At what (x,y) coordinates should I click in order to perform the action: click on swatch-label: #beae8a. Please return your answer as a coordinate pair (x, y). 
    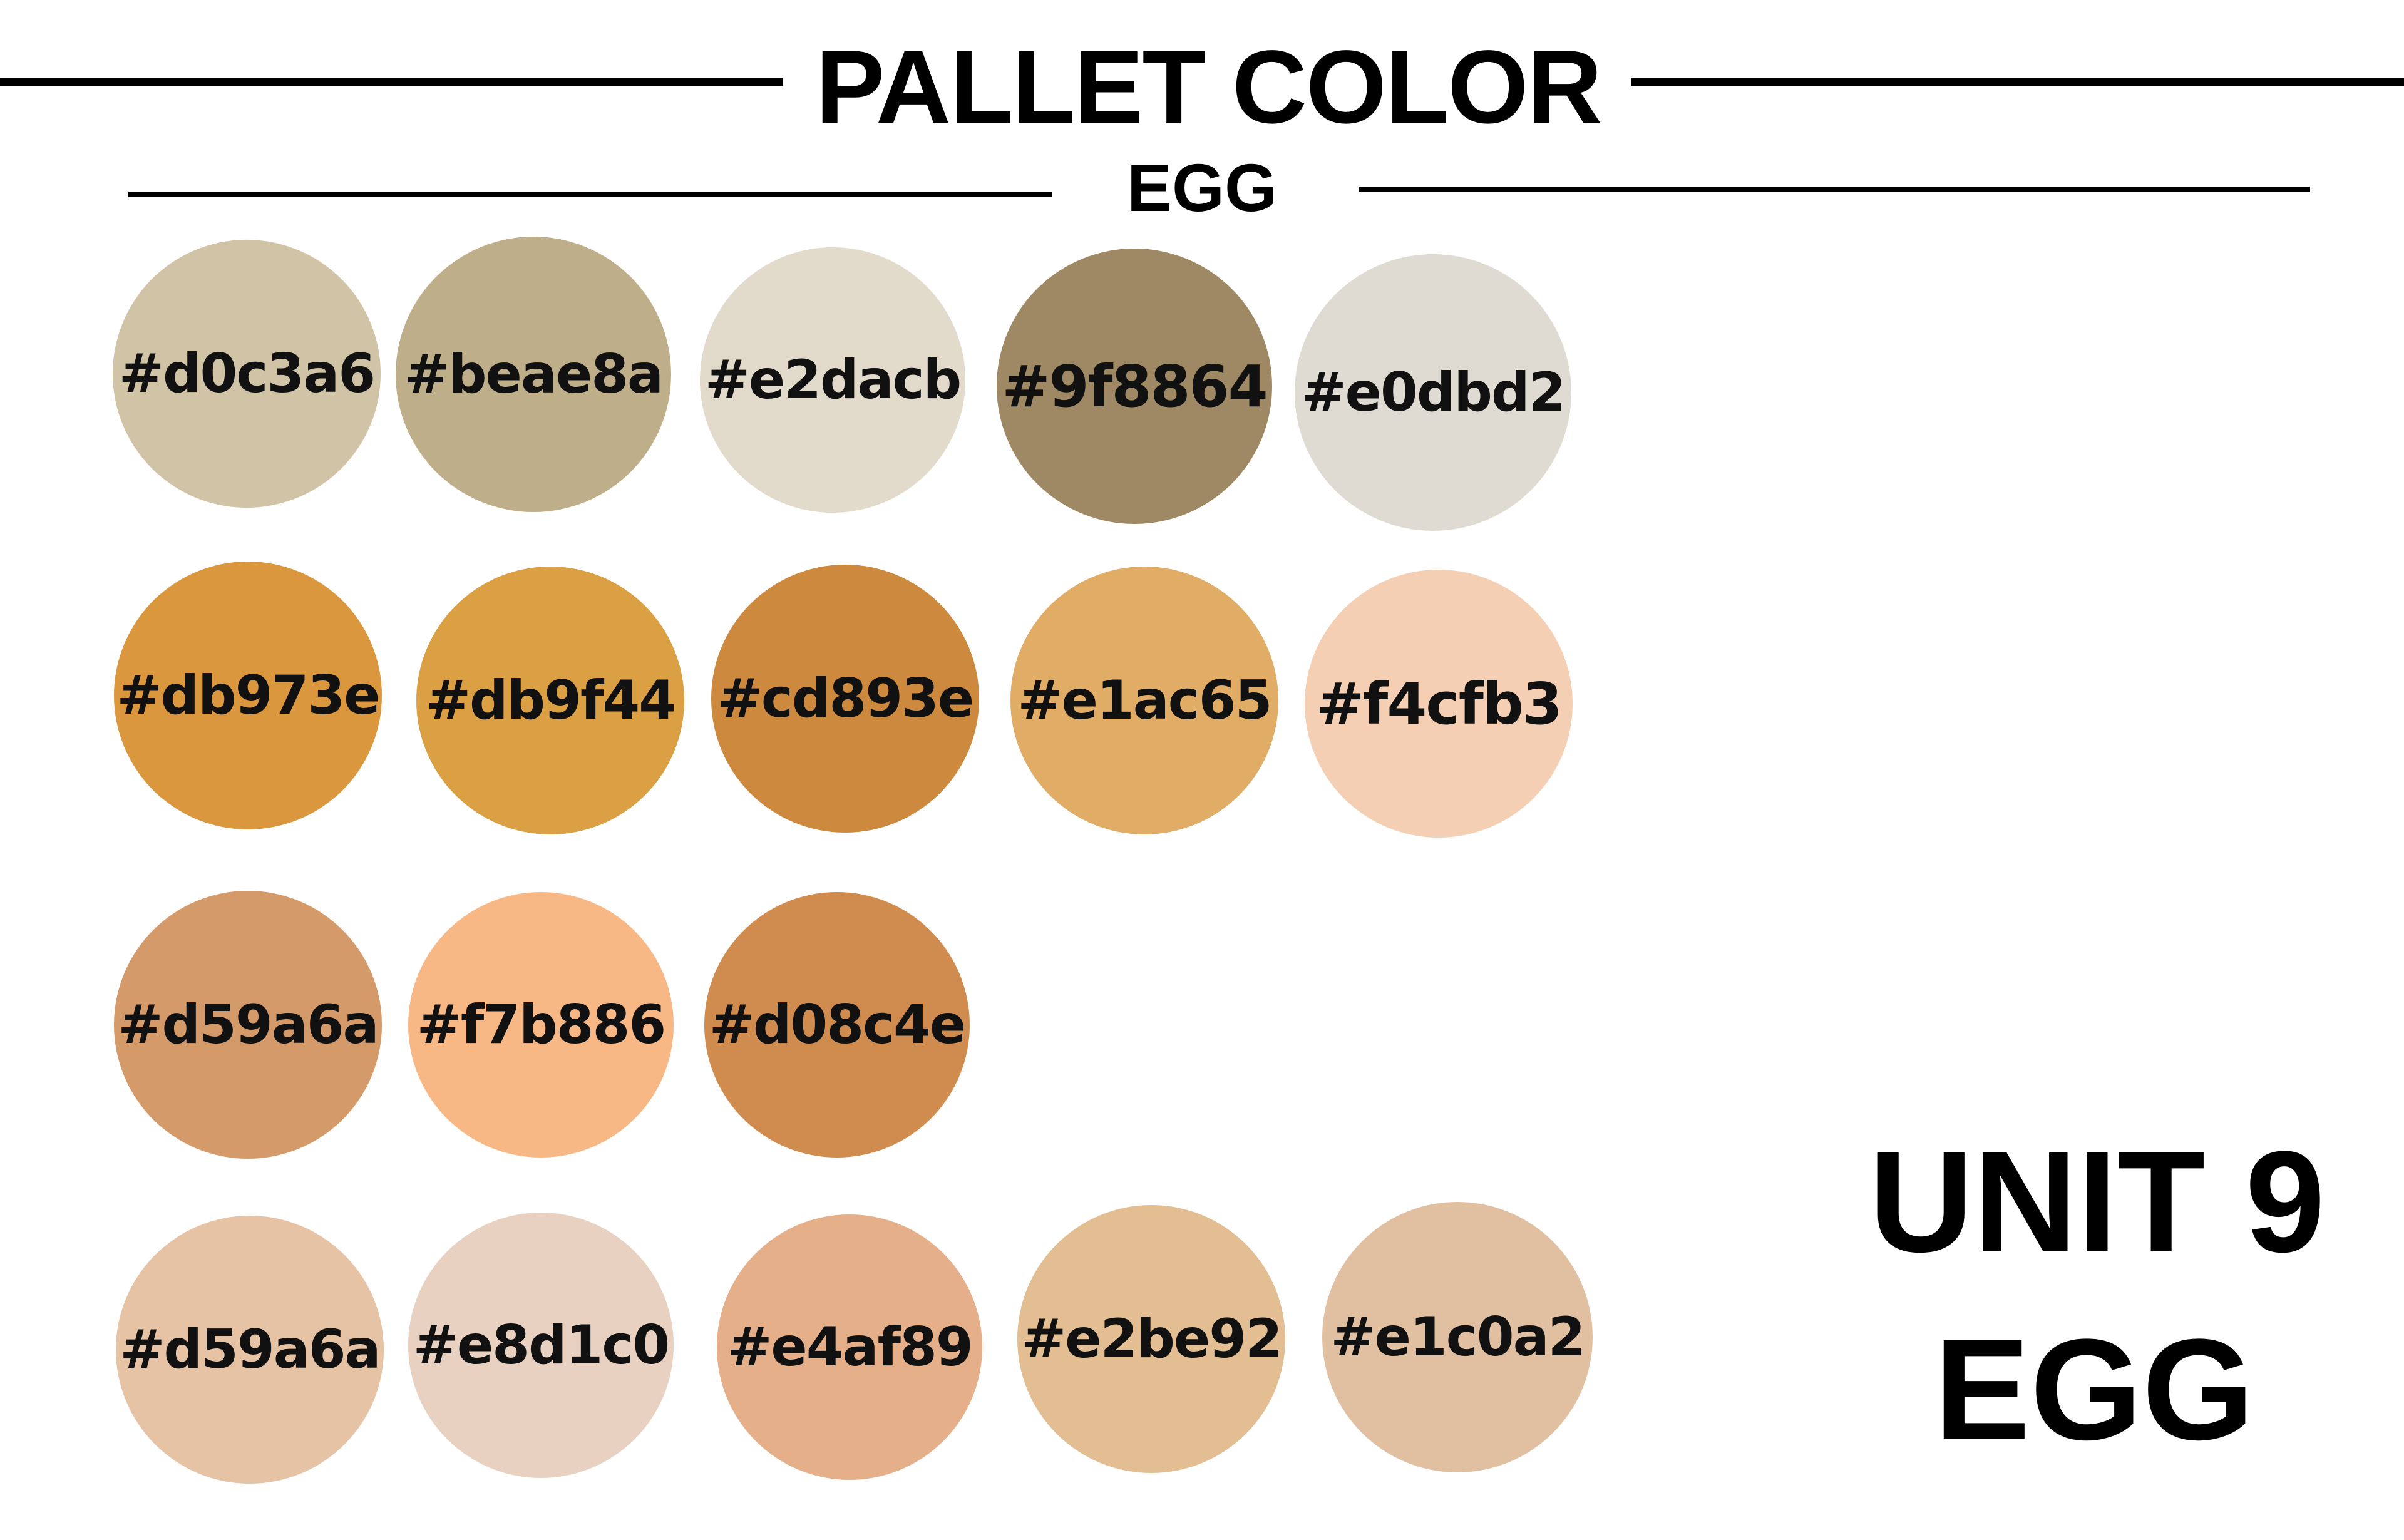
    Looking at the image, I should click on (534, 374).